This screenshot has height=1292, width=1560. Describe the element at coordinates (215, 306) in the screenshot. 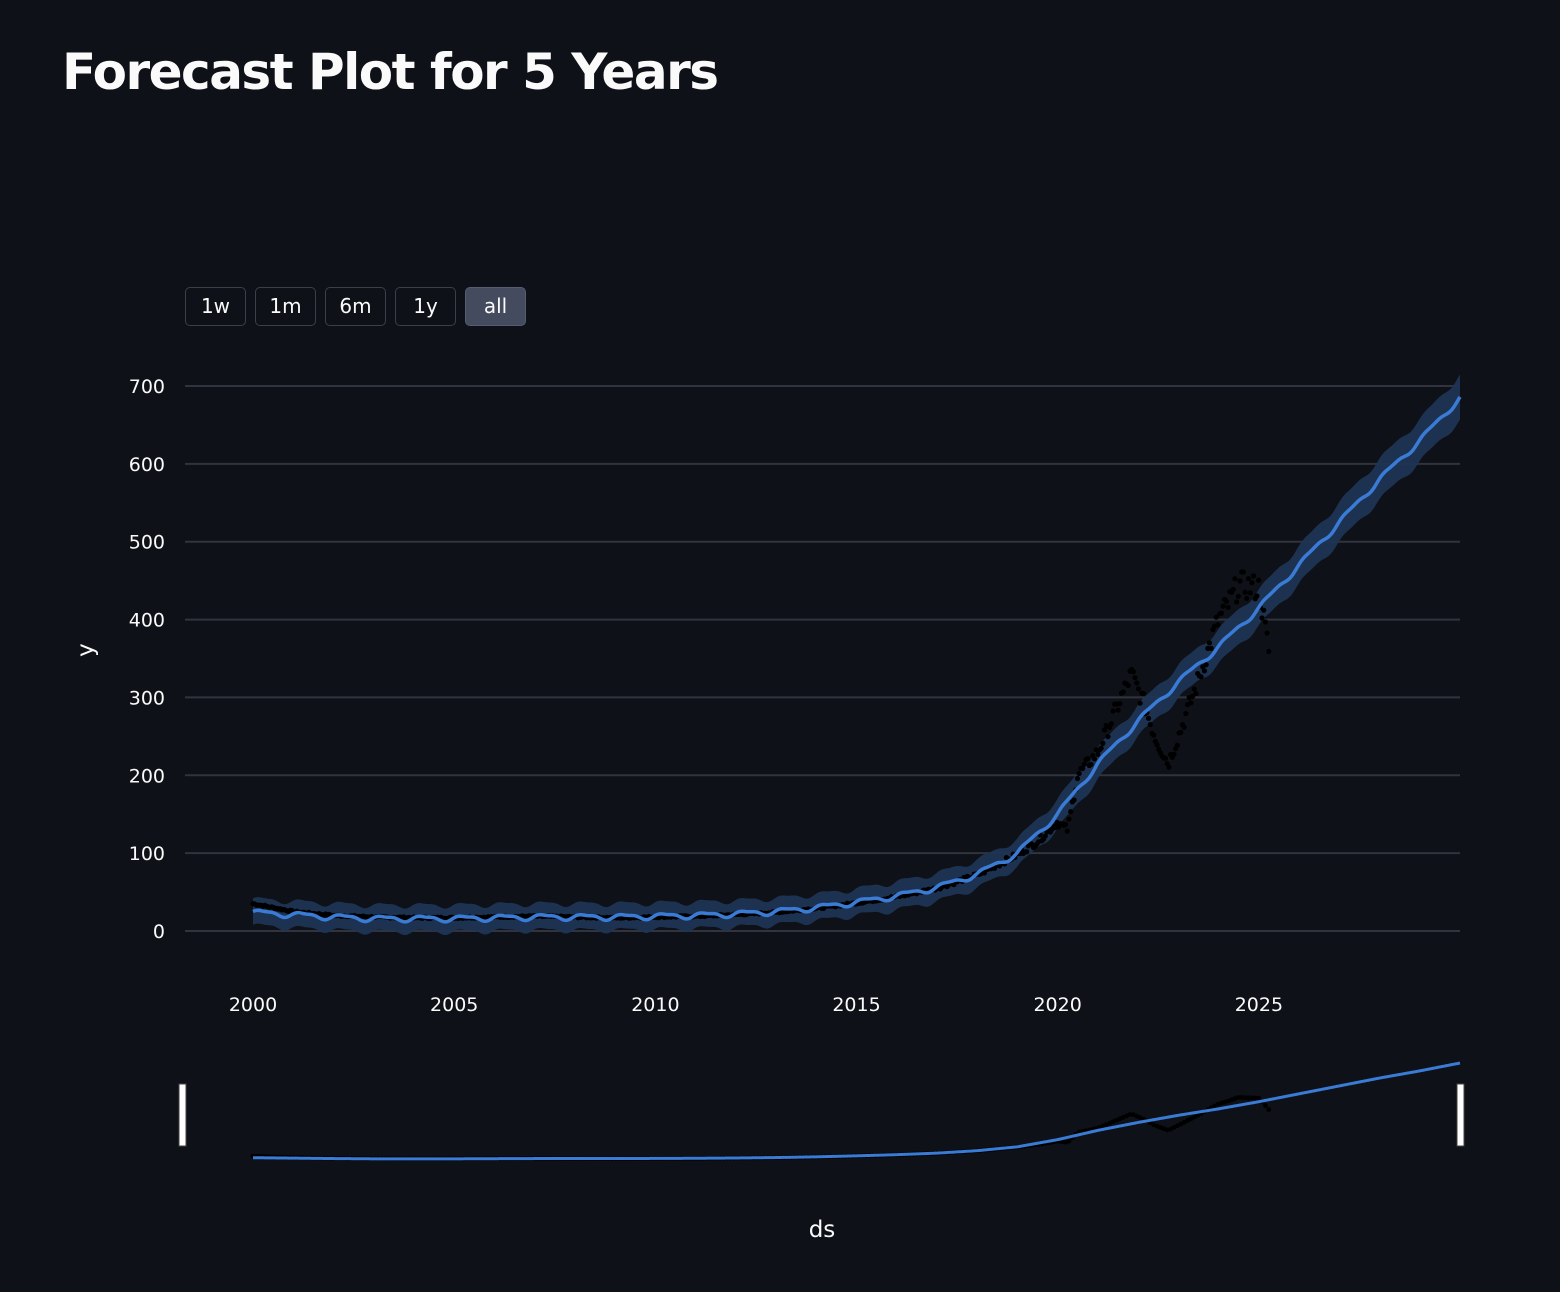

I see `range-button-1w: 1w` at that location.